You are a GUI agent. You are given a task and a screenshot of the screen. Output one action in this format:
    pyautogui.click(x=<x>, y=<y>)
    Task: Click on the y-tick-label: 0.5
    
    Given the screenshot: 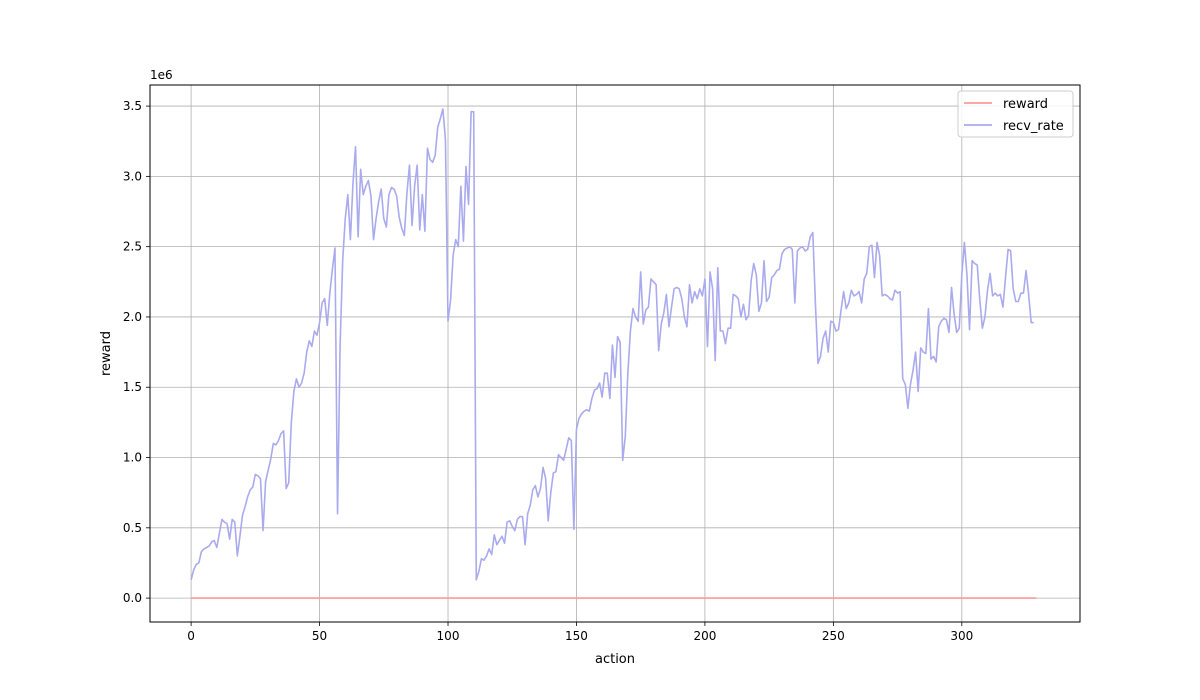 What is the action you would take?
    pyautogui.click(x=132, y=528)
    